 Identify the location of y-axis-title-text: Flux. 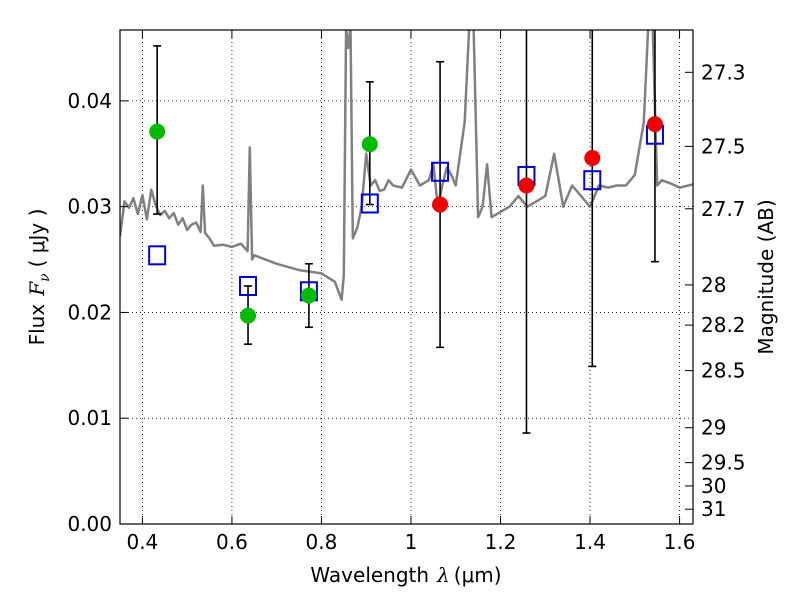
(37, 325).